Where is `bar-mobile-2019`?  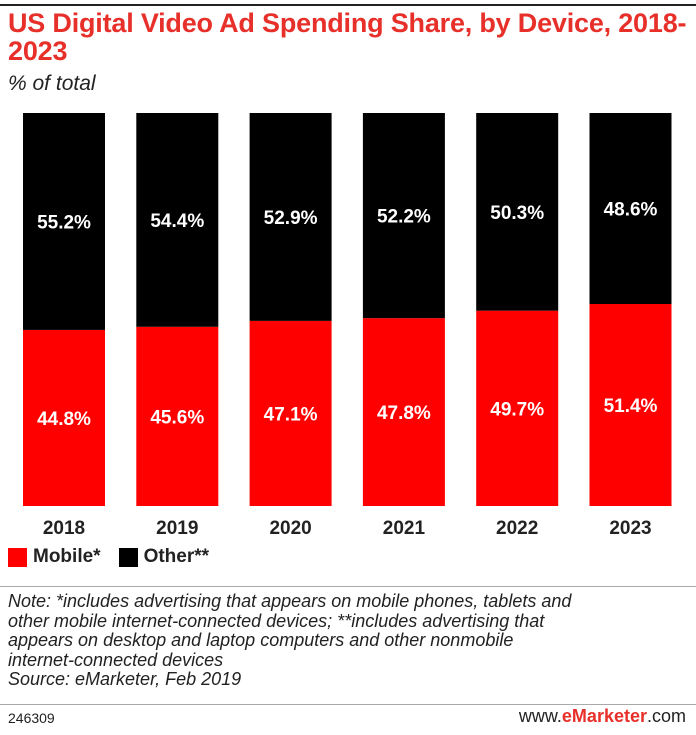
bar-mobile-2019 is located at coordinates (177, 416).